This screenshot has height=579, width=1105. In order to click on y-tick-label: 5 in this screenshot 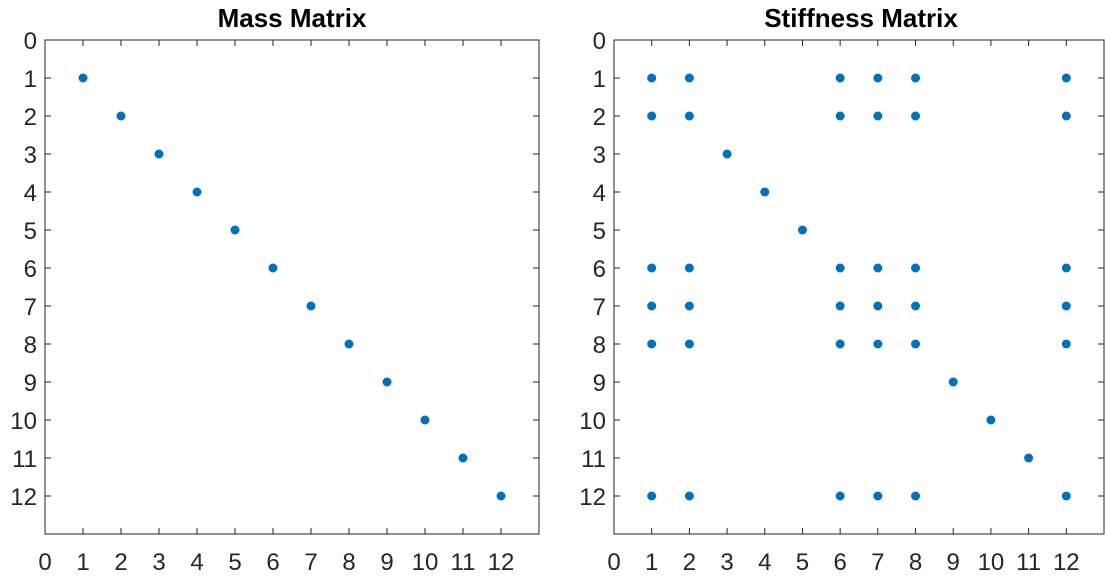, I will do `click(30, 231)`.